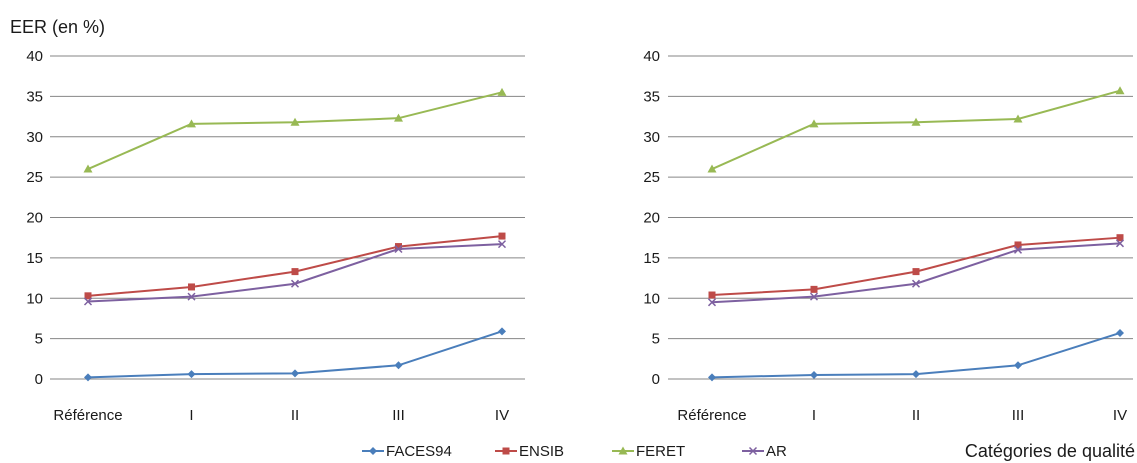 Image resolution: width=1137 pixels, height=463 pixels. What do you see at coordinates (660, 451) in the screenshot?
I see `legend-label: FERET` at bounding box center [660, 451].